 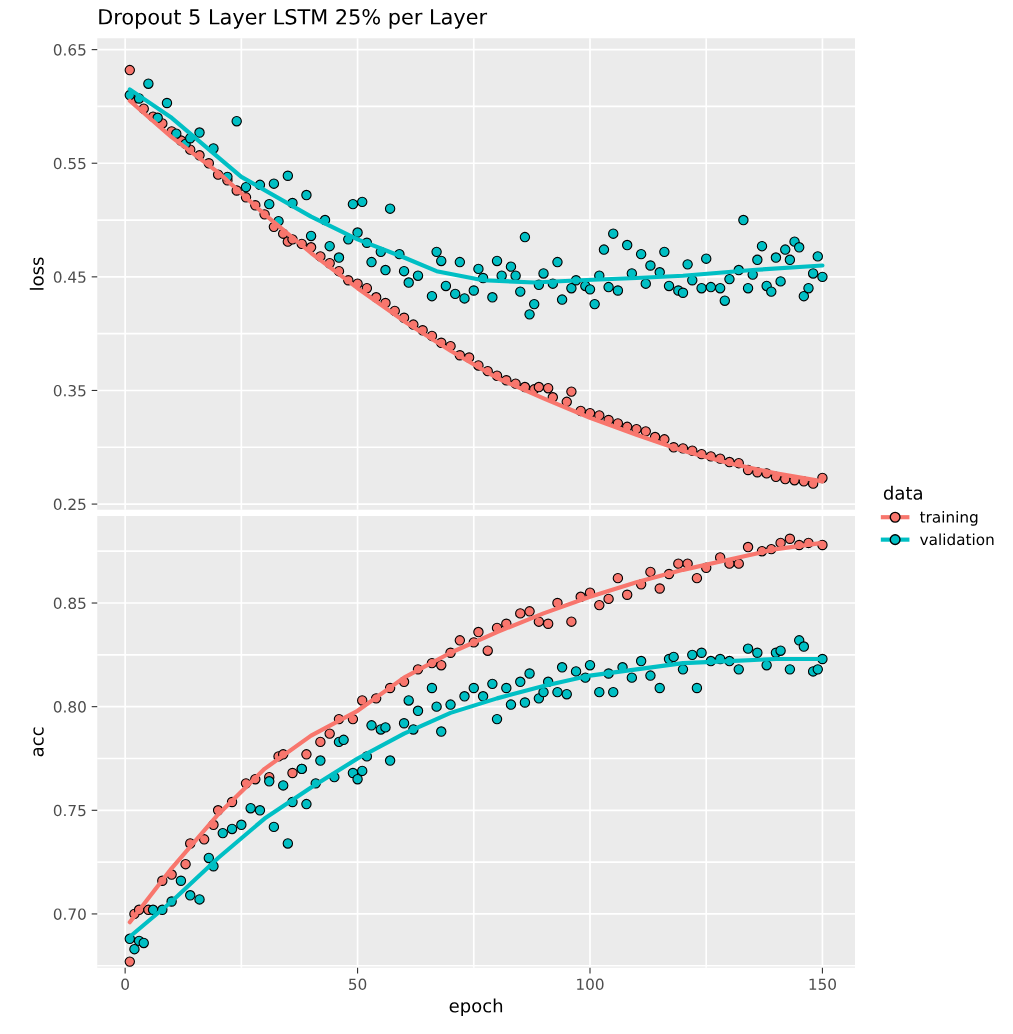 I want to click on x-tick-label: 50, so click(x=358, y=984).